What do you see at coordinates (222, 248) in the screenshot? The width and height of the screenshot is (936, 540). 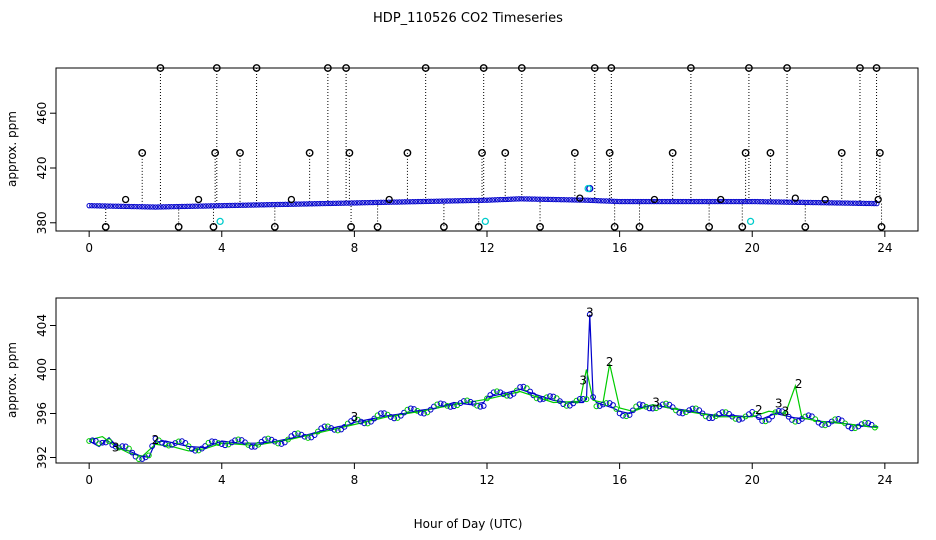 I see `top-x-tick-label-1: 4` at bounding box center [222, 248].